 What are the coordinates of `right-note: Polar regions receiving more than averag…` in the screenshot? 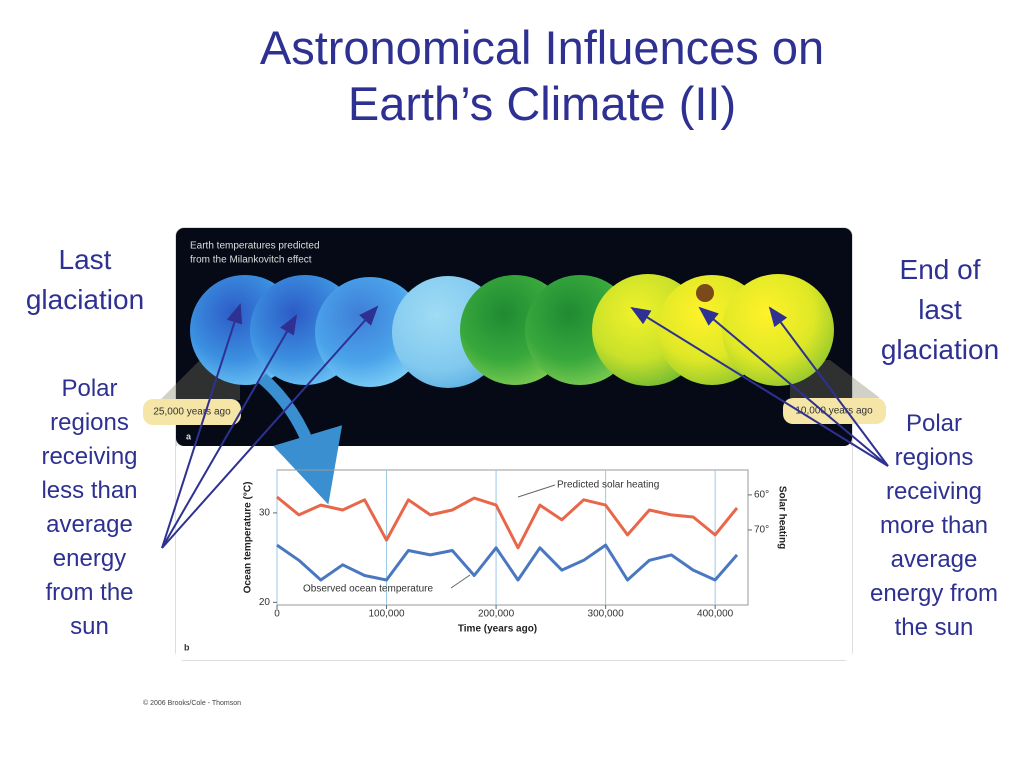 It's located at (934, 525).